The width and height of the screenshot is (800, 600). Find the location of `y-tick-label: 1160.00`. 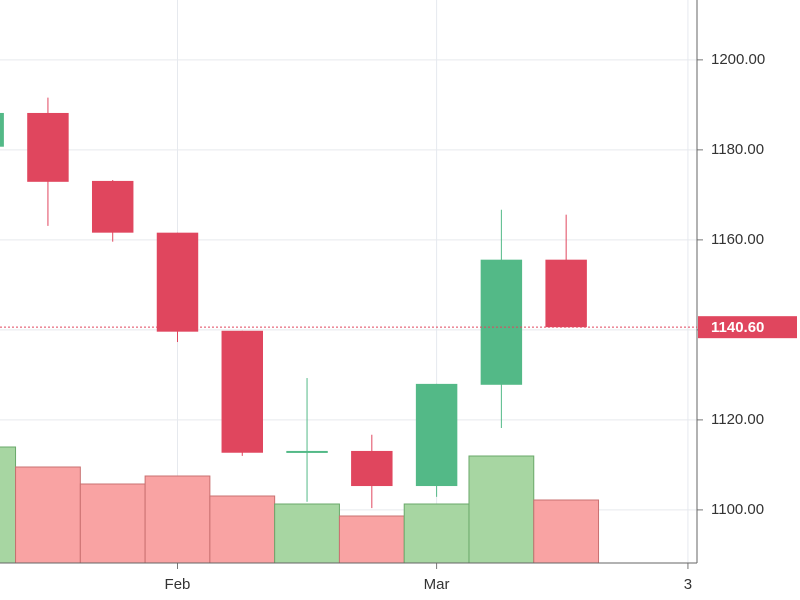

y-tick-label: 1160.00 is located at coordinates (737, 239).